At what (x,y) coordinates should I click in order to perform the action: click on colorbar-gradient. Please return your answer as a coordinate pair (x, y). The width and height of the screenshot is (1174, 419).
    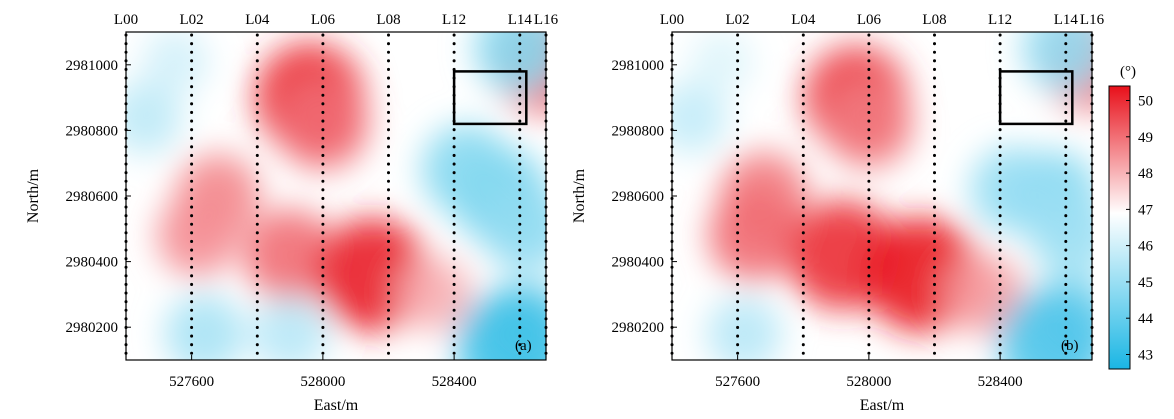
    Looking at the image, I should click on (1119, 227).